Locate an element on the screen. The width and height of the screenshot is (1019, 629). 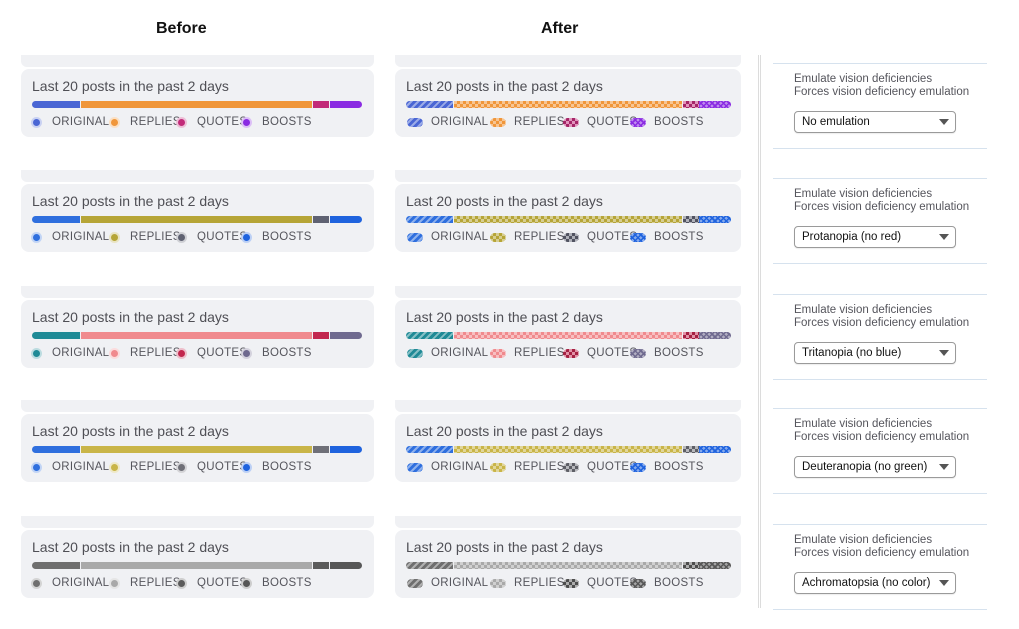
before-card-stub is located at coordinates (197, 292).